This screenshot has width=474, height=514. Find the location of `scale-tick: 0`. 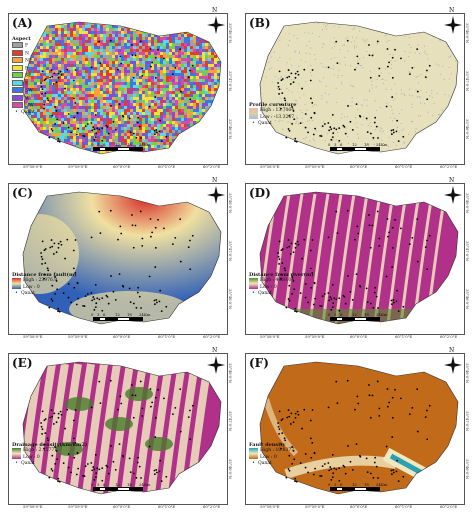

scale-tick: 0 is located at coordinates (329, 144).